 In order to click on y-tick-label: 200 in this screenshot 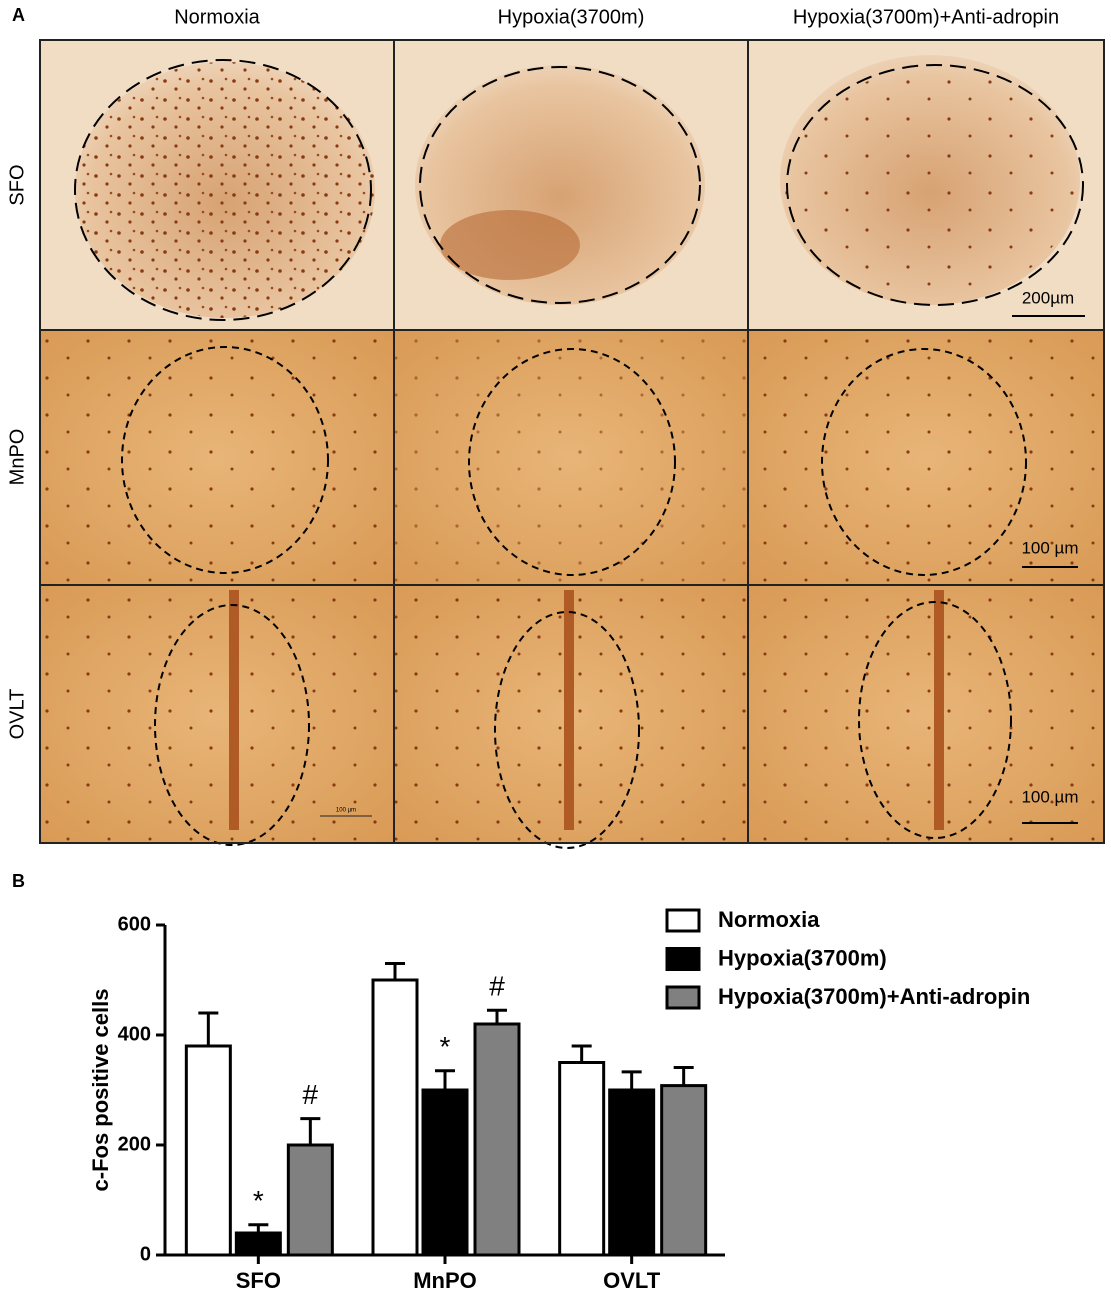, I will do `click(134, 1144)`.